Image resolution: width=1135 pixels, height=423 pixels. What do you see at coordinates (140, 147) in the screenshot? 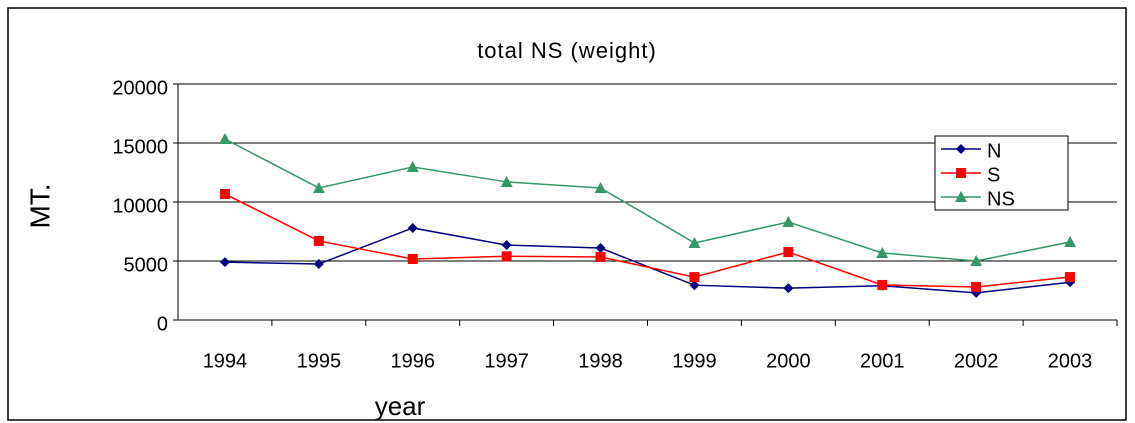
I see `y-tick-label: 15000` at bounding box center [140, 147].